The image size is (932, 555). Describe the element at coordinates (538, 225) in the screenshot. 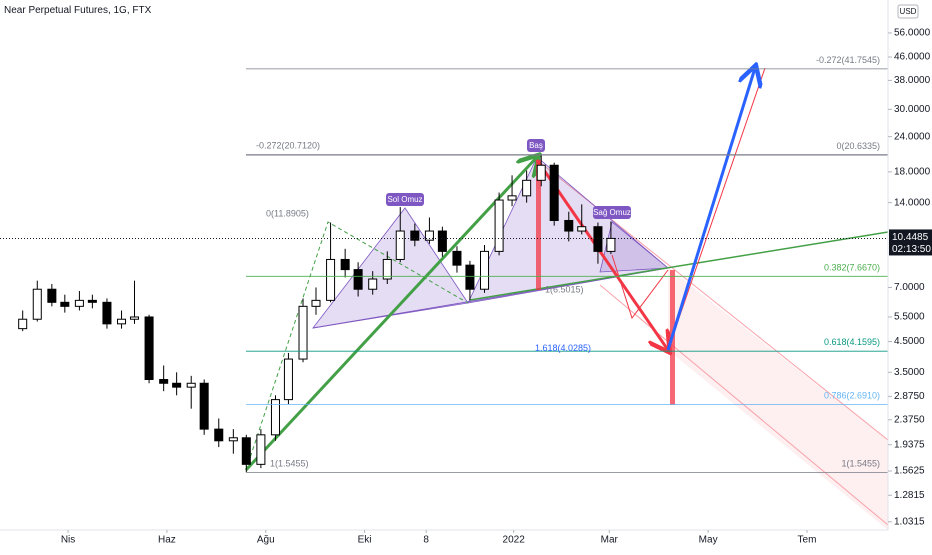

I see `target-bar` at that location.